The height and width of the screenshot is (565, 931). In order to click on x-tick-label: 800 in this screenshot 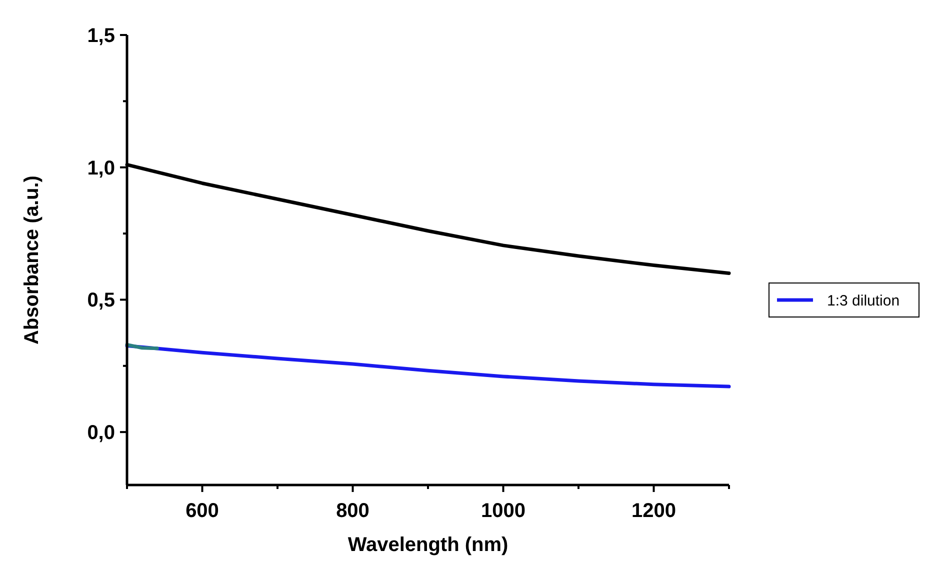, I will do `click(353, 511)`.